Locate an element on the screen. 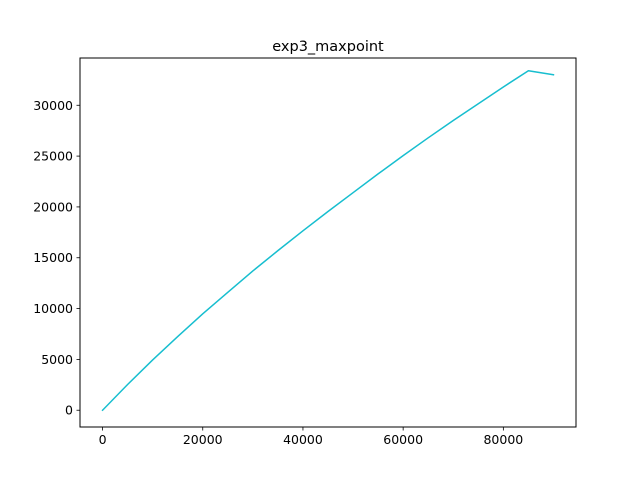 Image resolution: width=640 pixels, height=484 pixels. chart-title: exp3_maxpoint is located at coordinates (328, 47).